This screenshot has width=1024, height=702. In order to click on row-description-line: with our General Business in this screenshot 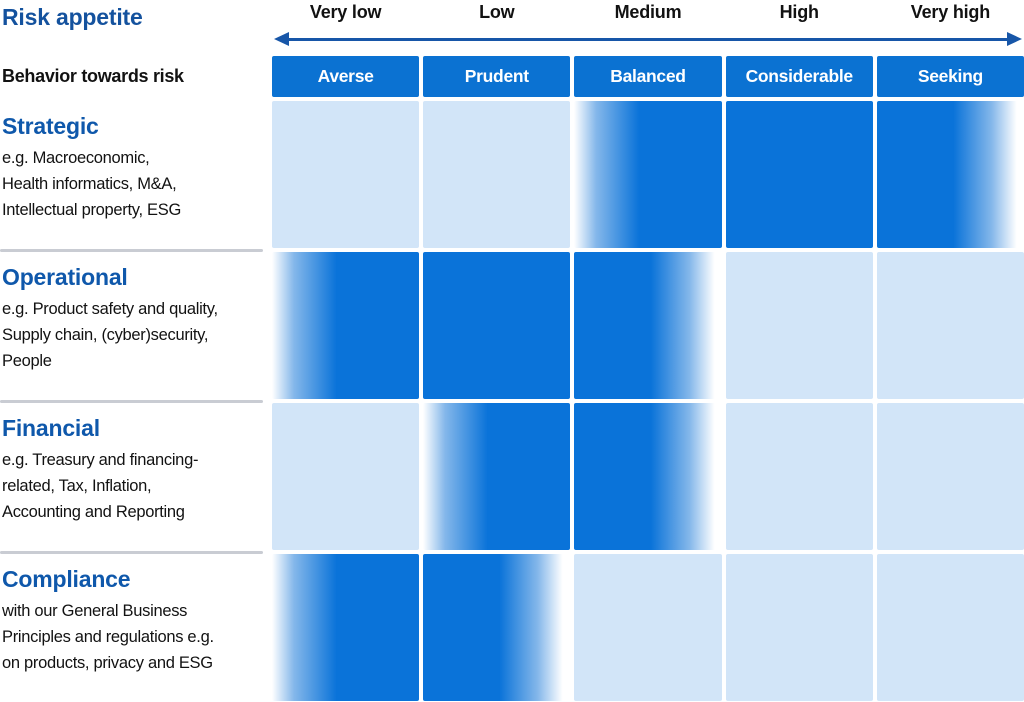, I will do `click(95, 611)`.